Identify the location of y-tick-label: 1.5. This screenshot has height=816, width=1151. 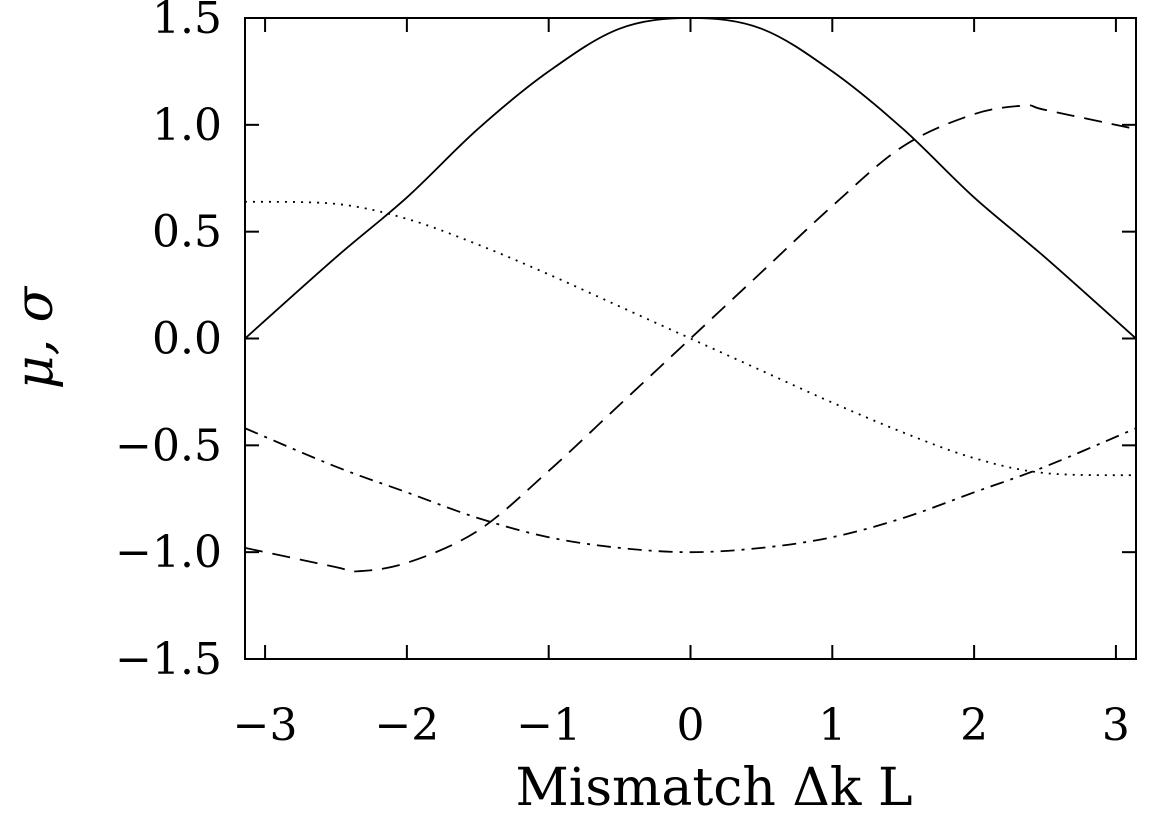
(187, 22).